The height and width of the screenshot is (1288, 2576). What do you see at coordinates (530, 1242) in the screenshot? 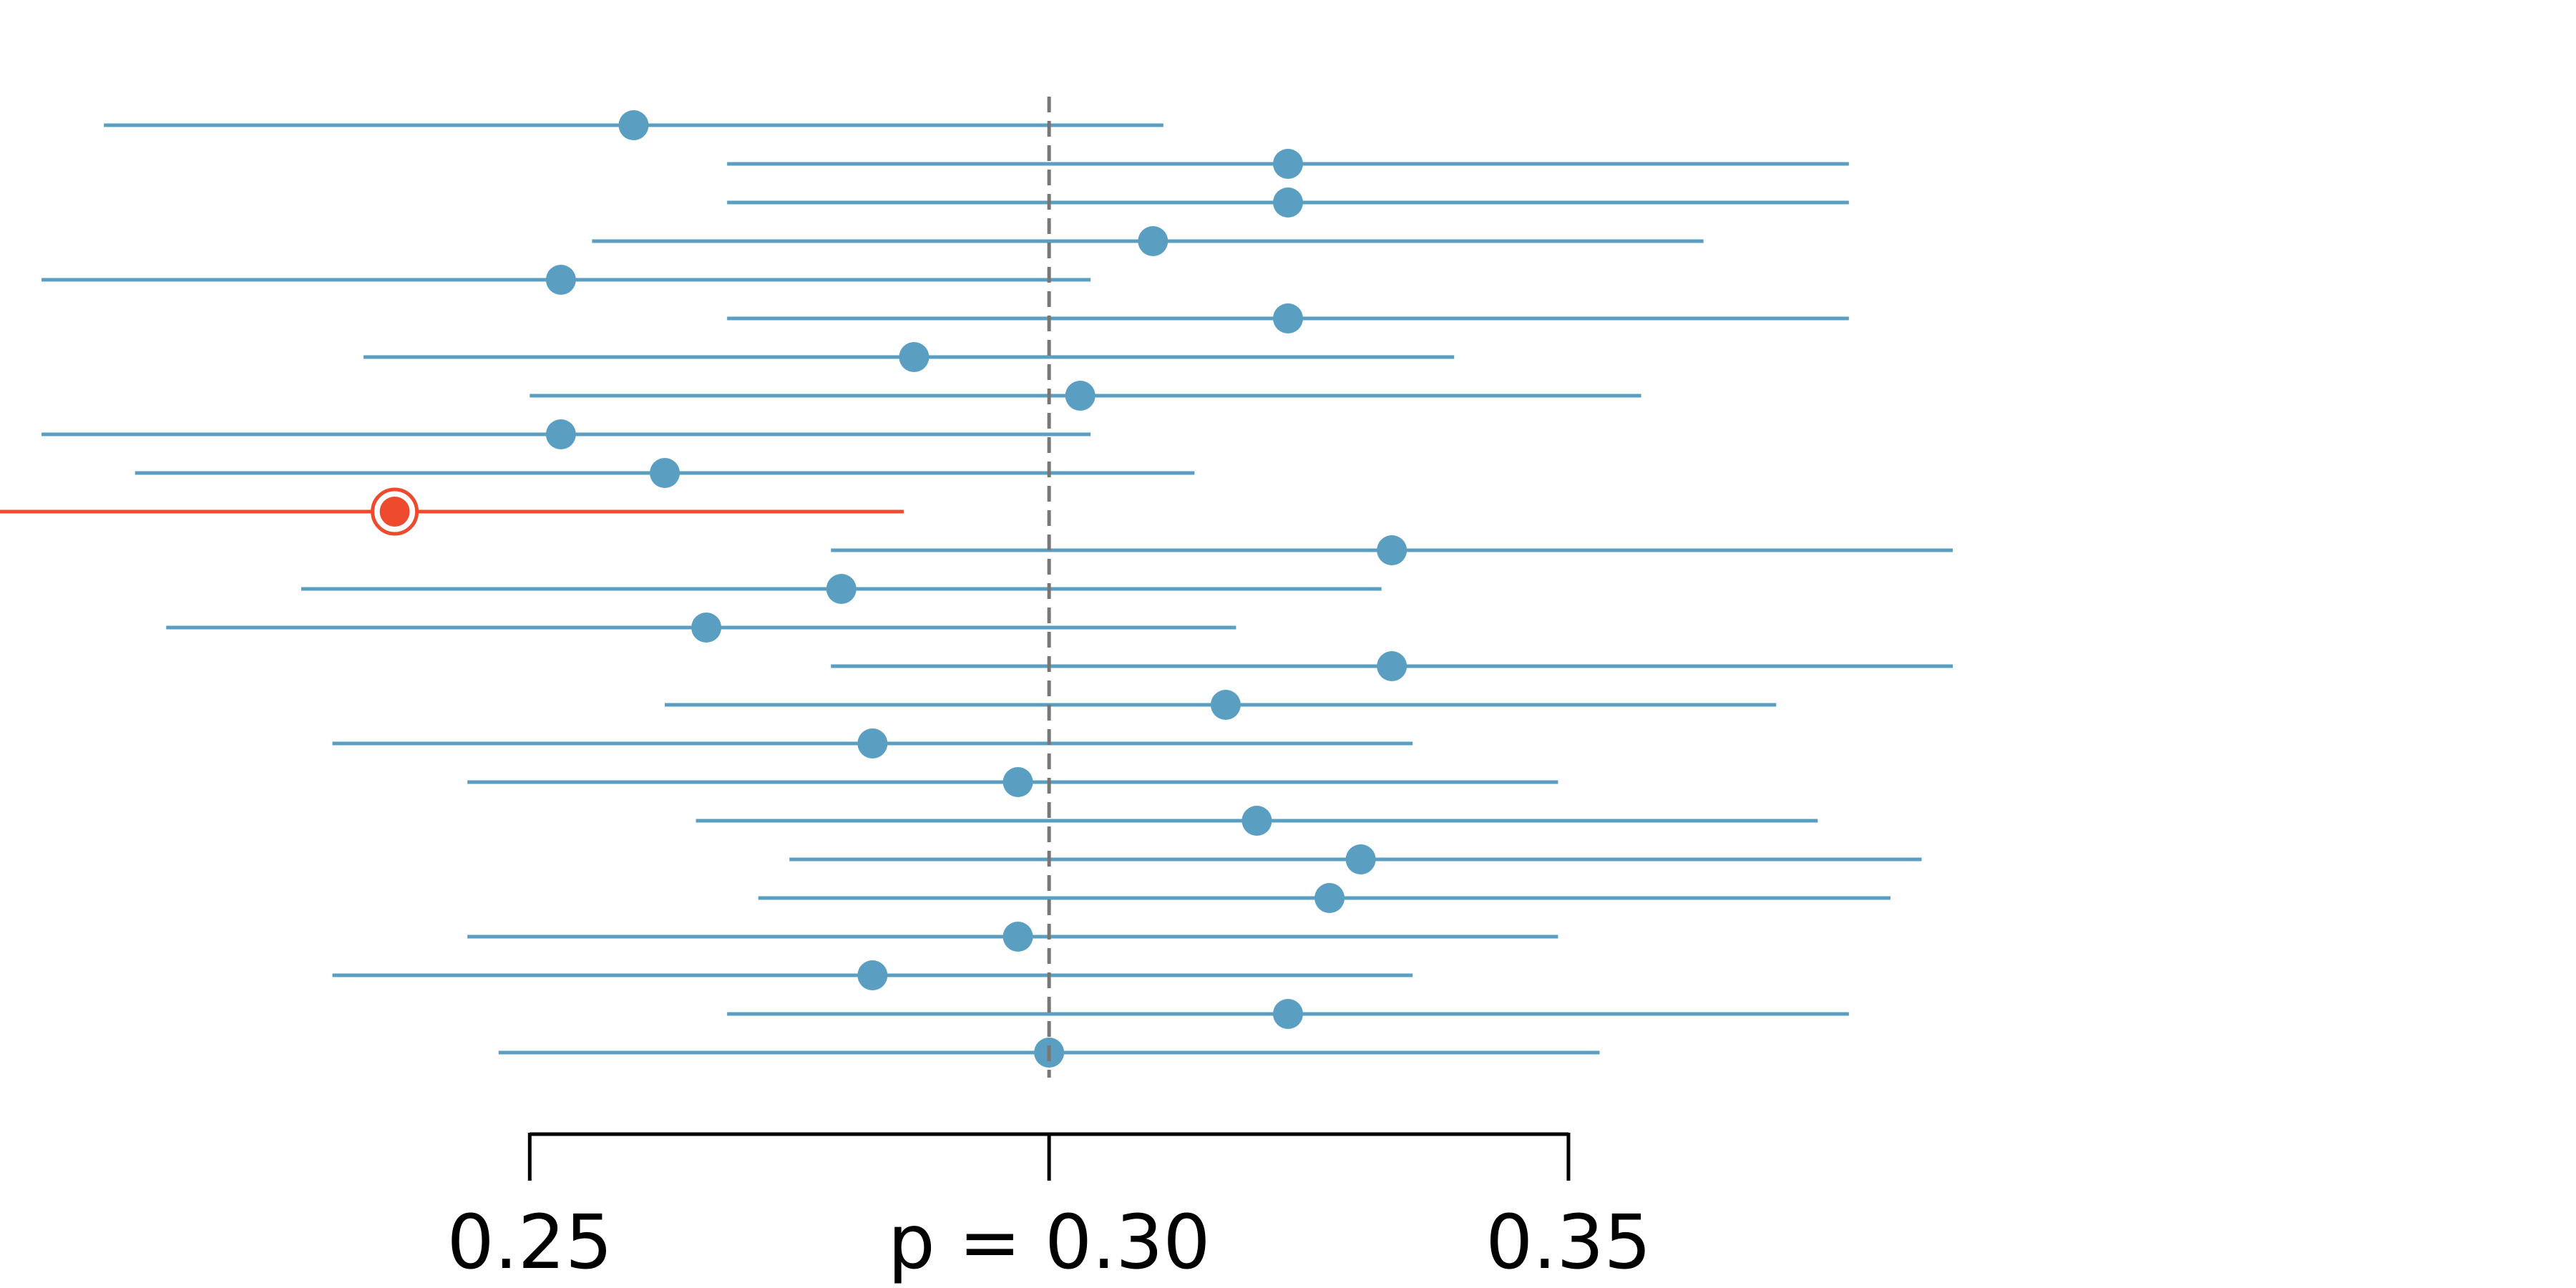
I see `tick-label: 0.25` at bounding box center [530, 1242].